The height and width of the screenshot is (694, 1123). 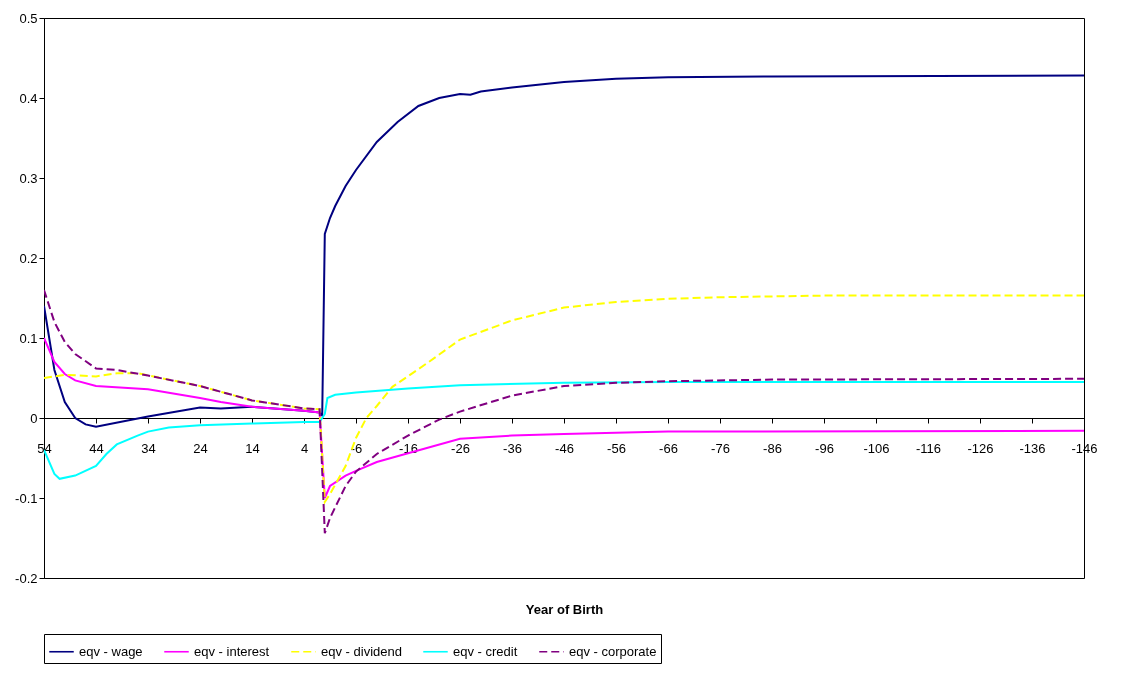 What do you see at coordinates (1032, 448) in the screenshot?
I see `x-tick-label: -136` at bounding box center [1032, 448].